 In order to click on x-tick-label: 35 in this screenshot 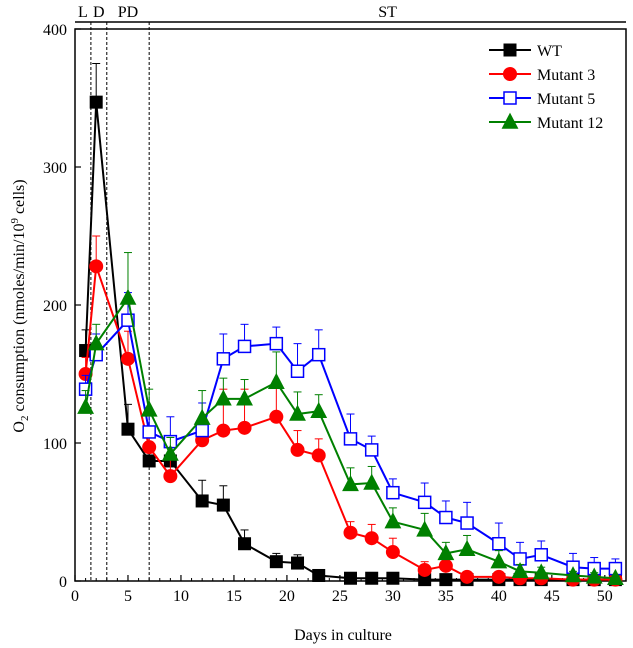, I will do `click(446, 596)`.